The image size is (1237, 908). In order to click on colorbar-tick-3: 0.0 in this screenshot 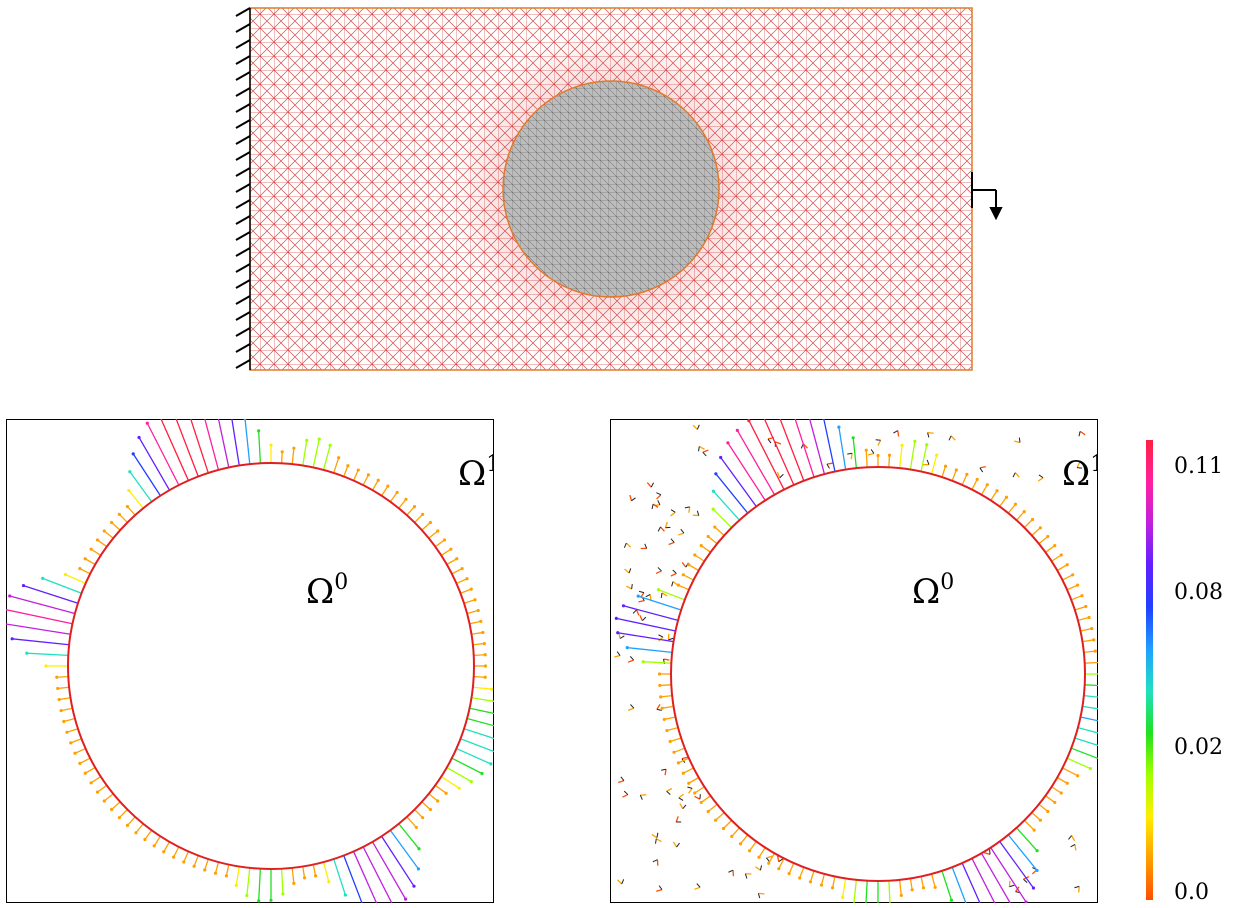, I will do `click(1191, 892)`.